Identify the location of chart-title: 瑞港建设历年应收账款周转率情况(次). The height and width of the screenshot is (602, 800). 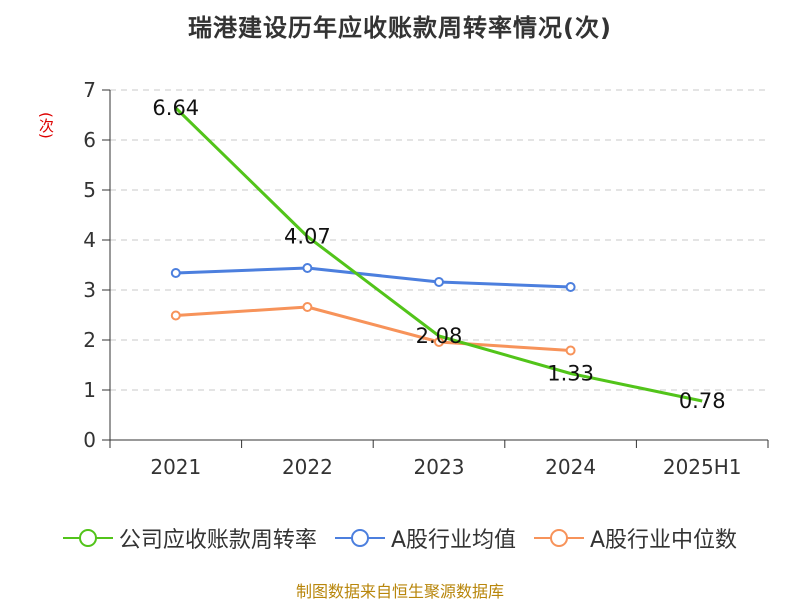
(400, 28).